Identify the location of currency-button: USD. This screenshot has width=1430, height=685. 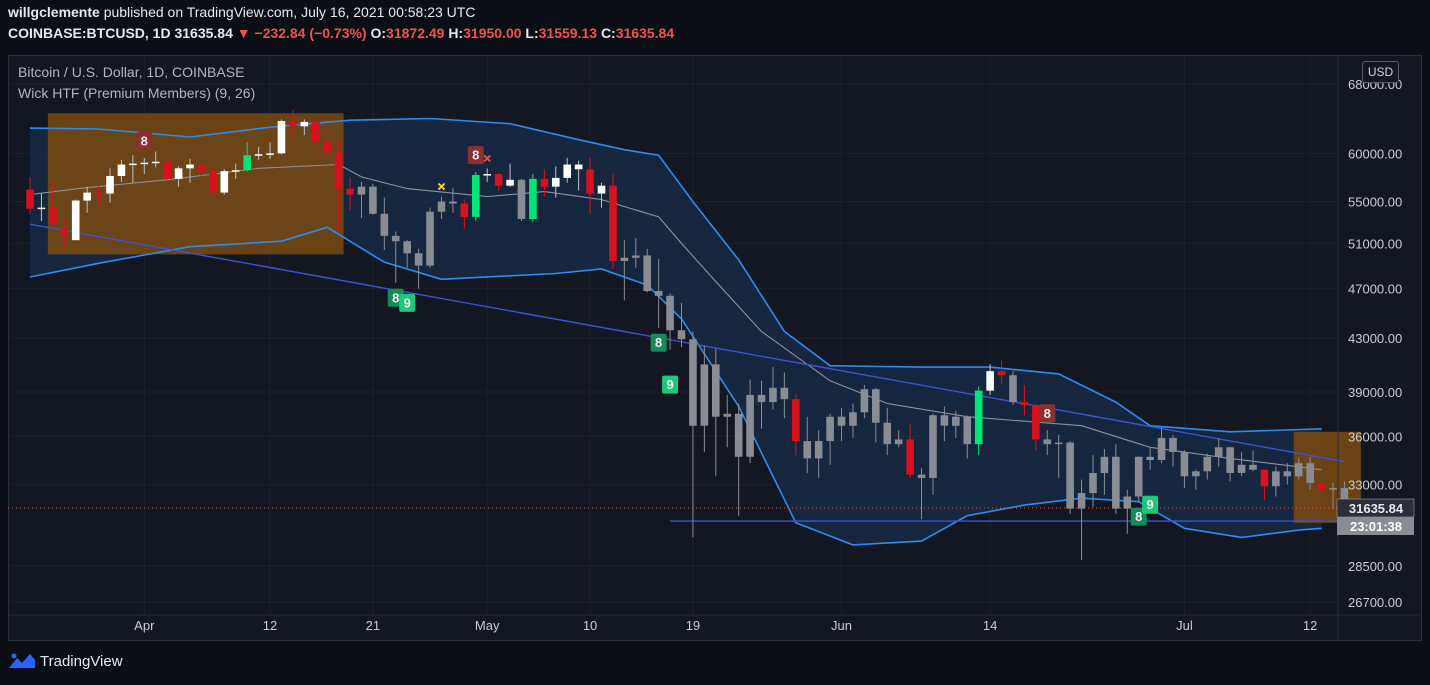
(1380, 72).